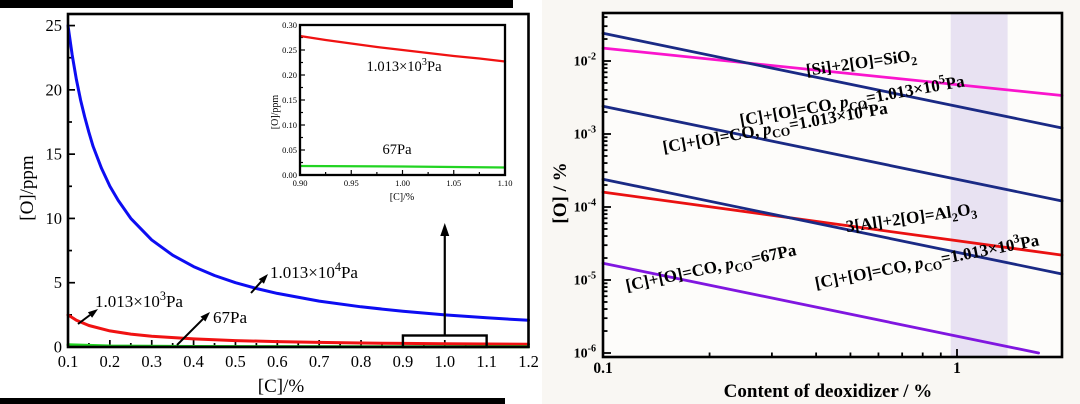  Describe the element at coordinates (289, 25) in the screenshot. I see `inset-y-tick-label: 0.30` at that location.